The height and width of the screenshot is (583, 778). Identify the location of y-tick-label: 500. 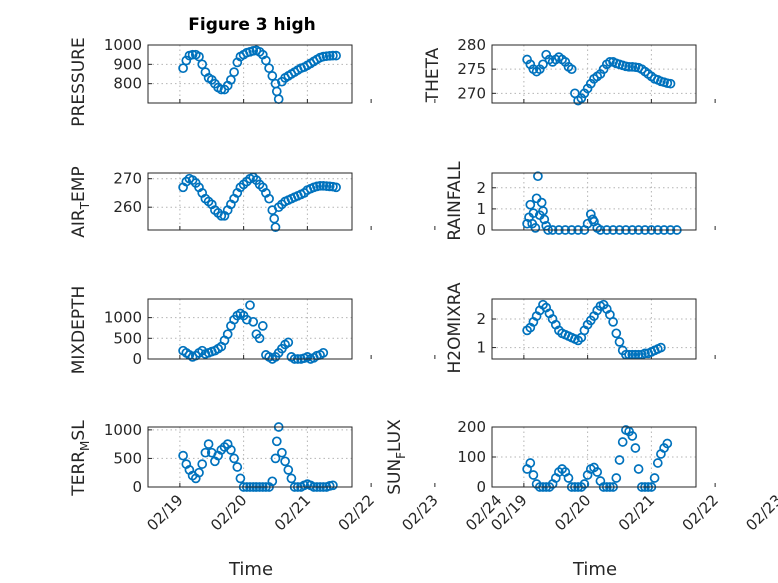
(127, 458).